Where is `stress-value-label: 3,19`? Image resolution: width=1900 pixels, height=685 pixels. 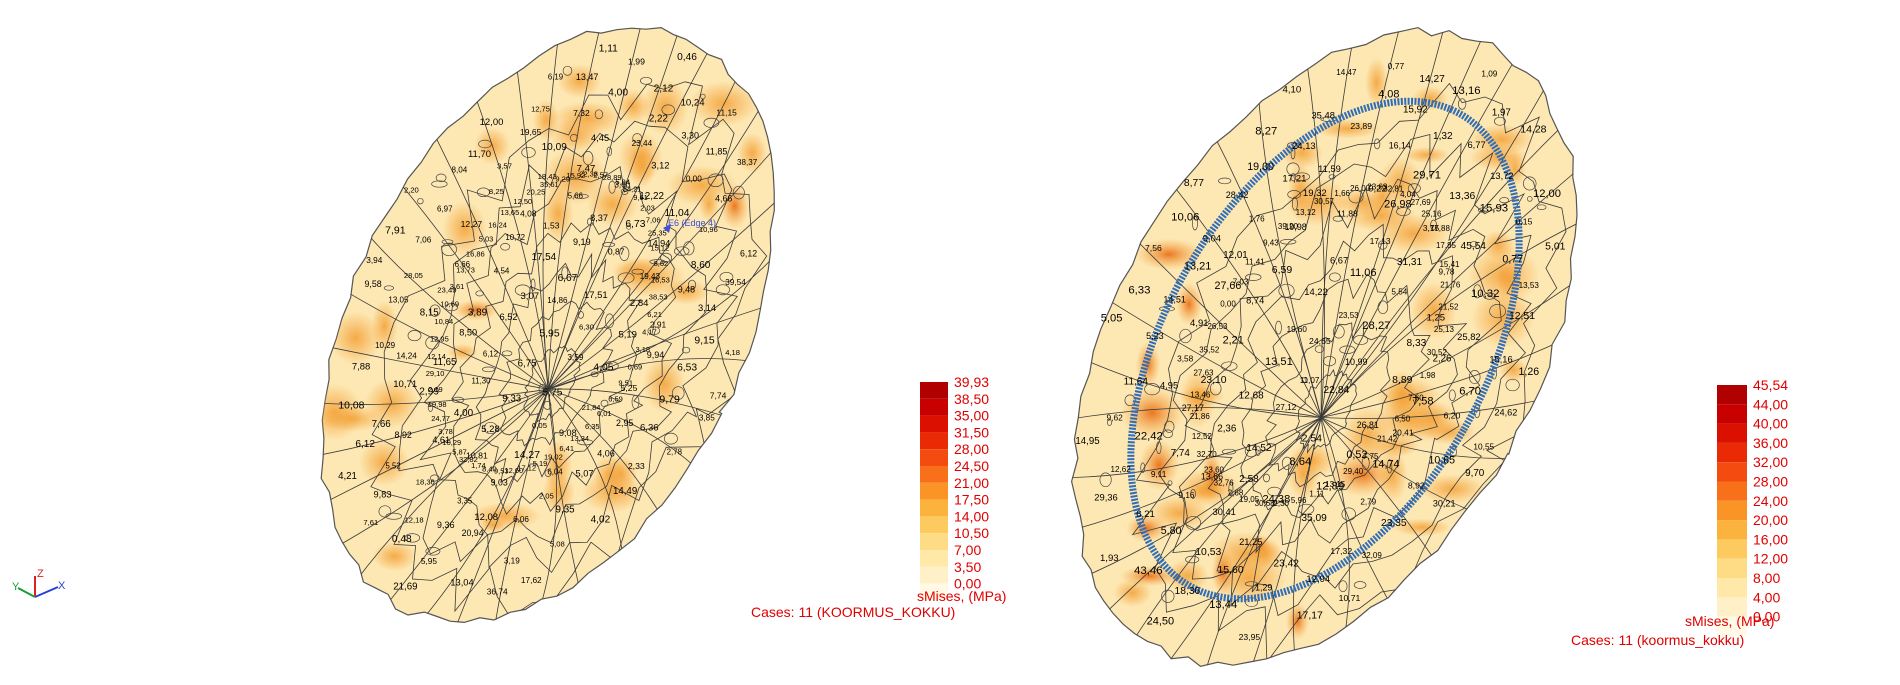 stress-value-label: 3,19 is located at coordinates (512, 560).